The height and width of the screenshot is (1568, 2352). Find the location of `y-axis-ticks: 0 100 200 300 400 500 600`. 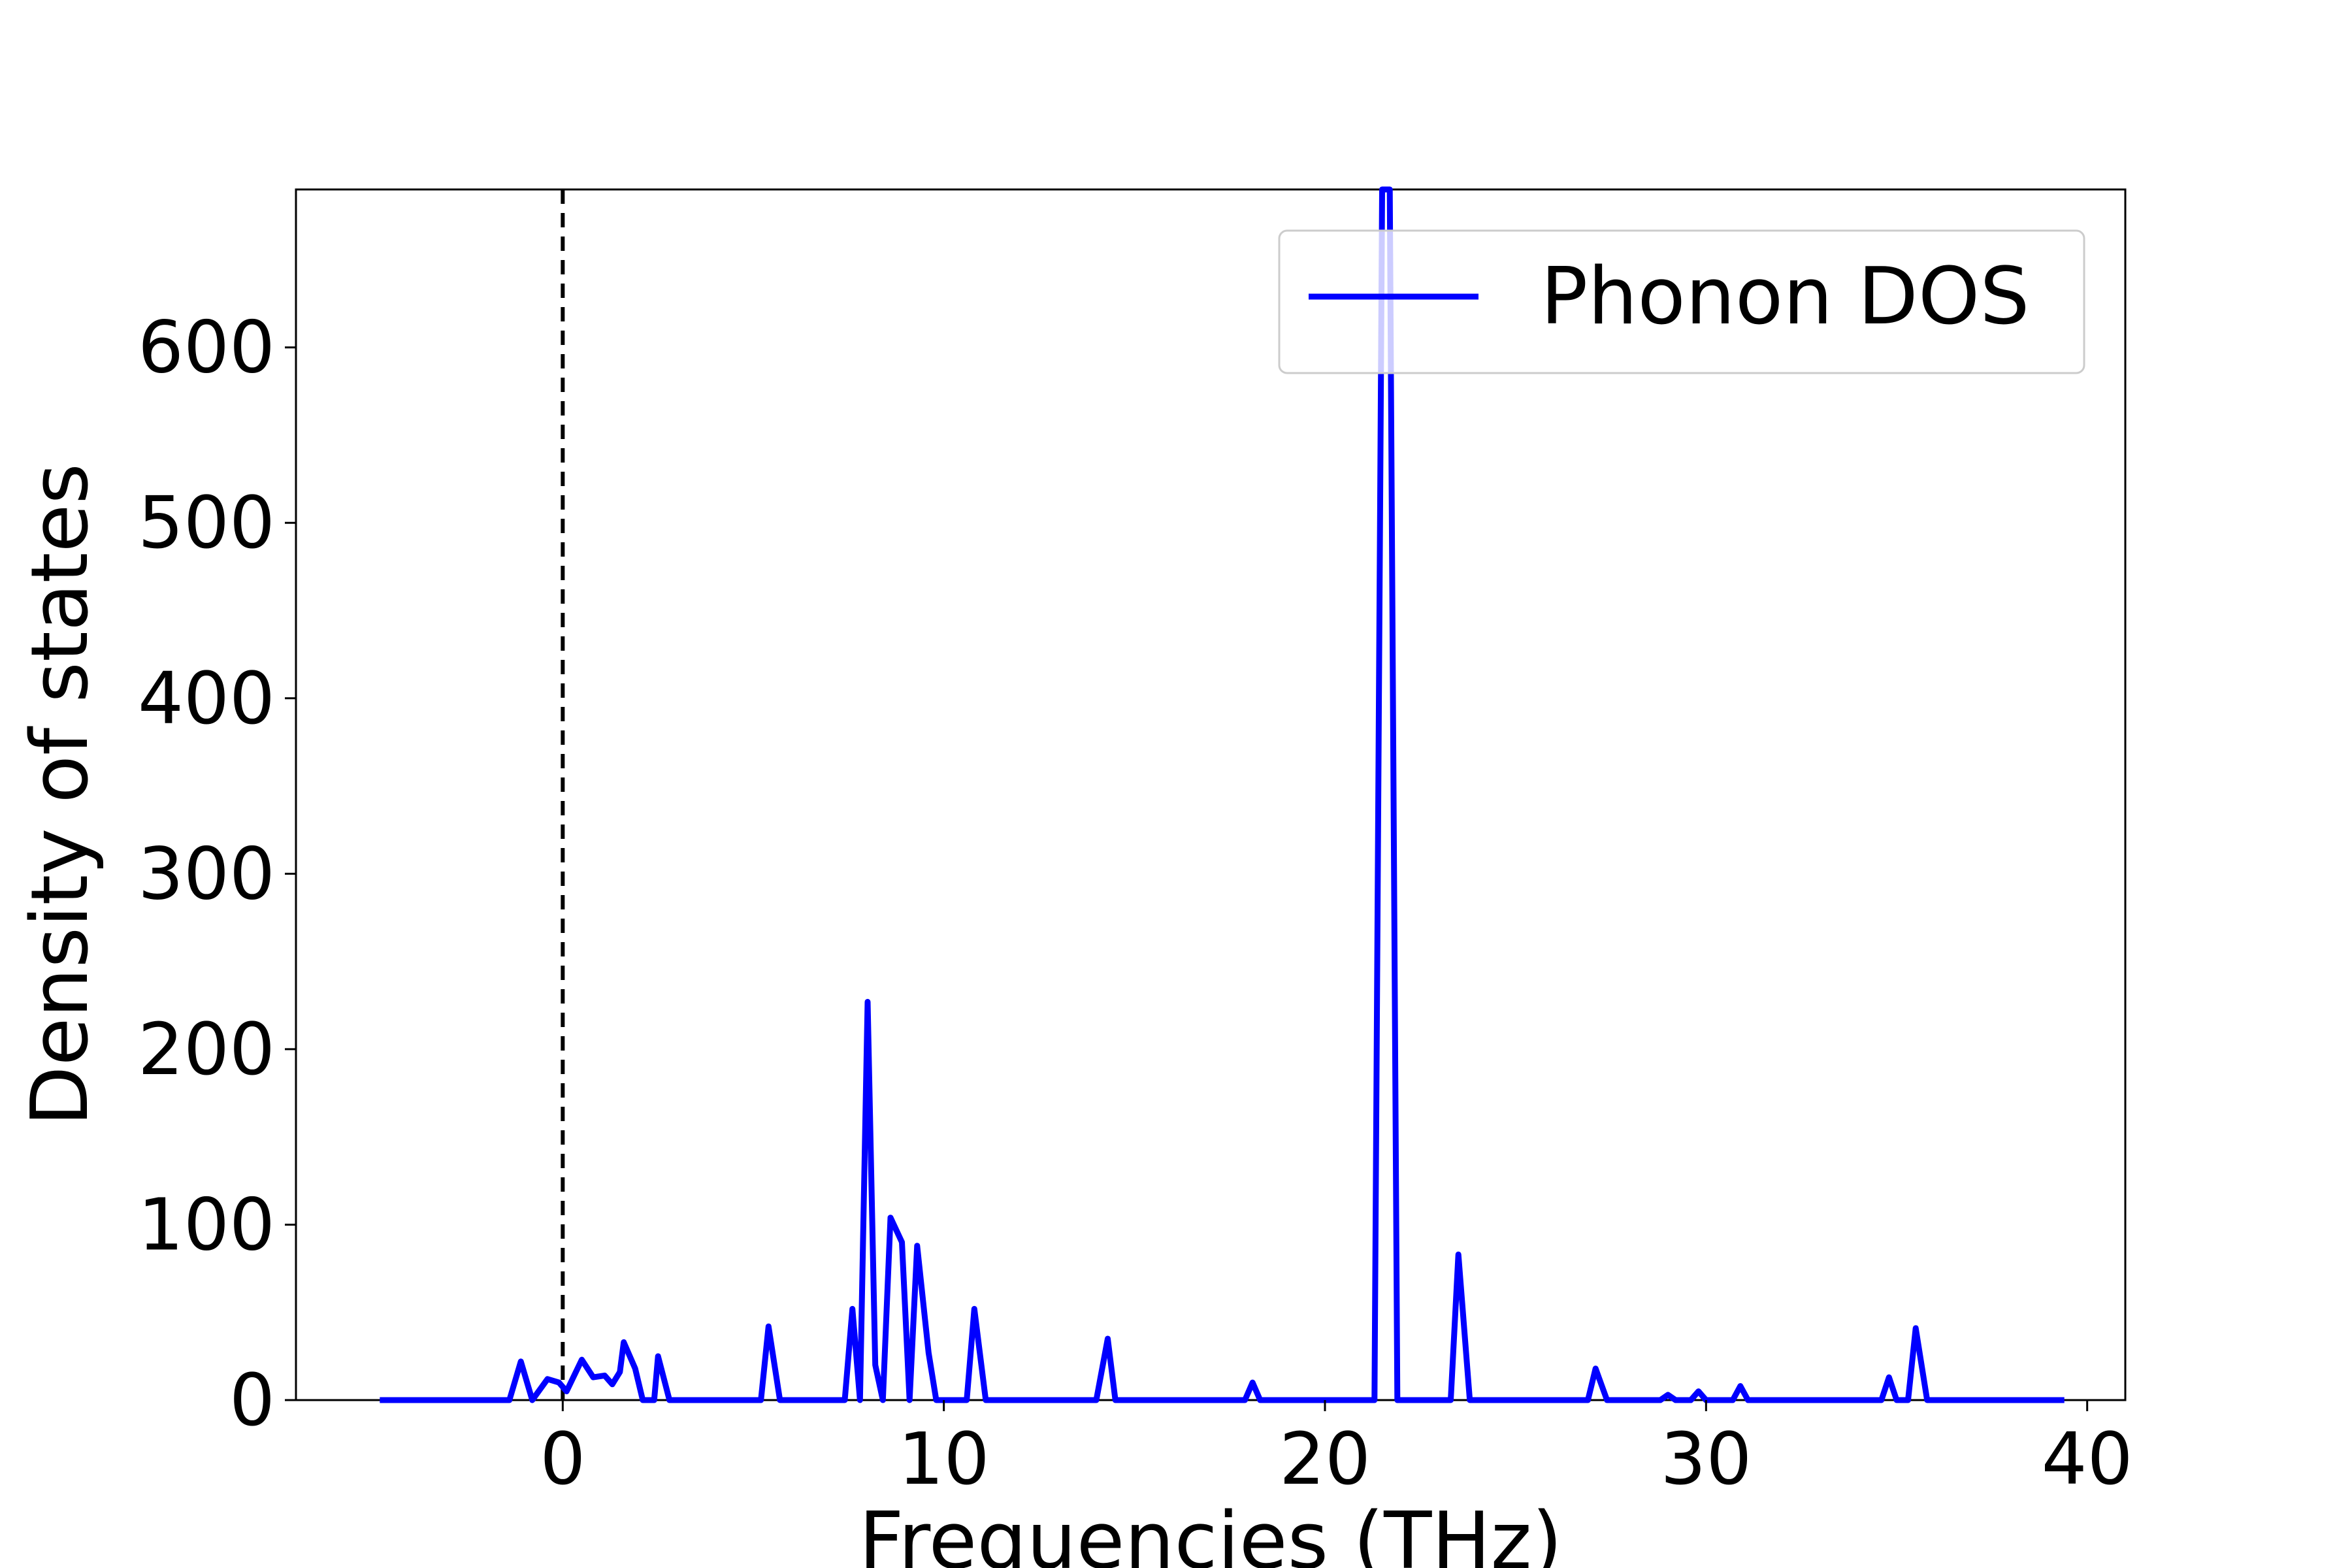

y-axis-ticks: 0 100 200 300 400 500 600 is located at coordinates (217, 874).